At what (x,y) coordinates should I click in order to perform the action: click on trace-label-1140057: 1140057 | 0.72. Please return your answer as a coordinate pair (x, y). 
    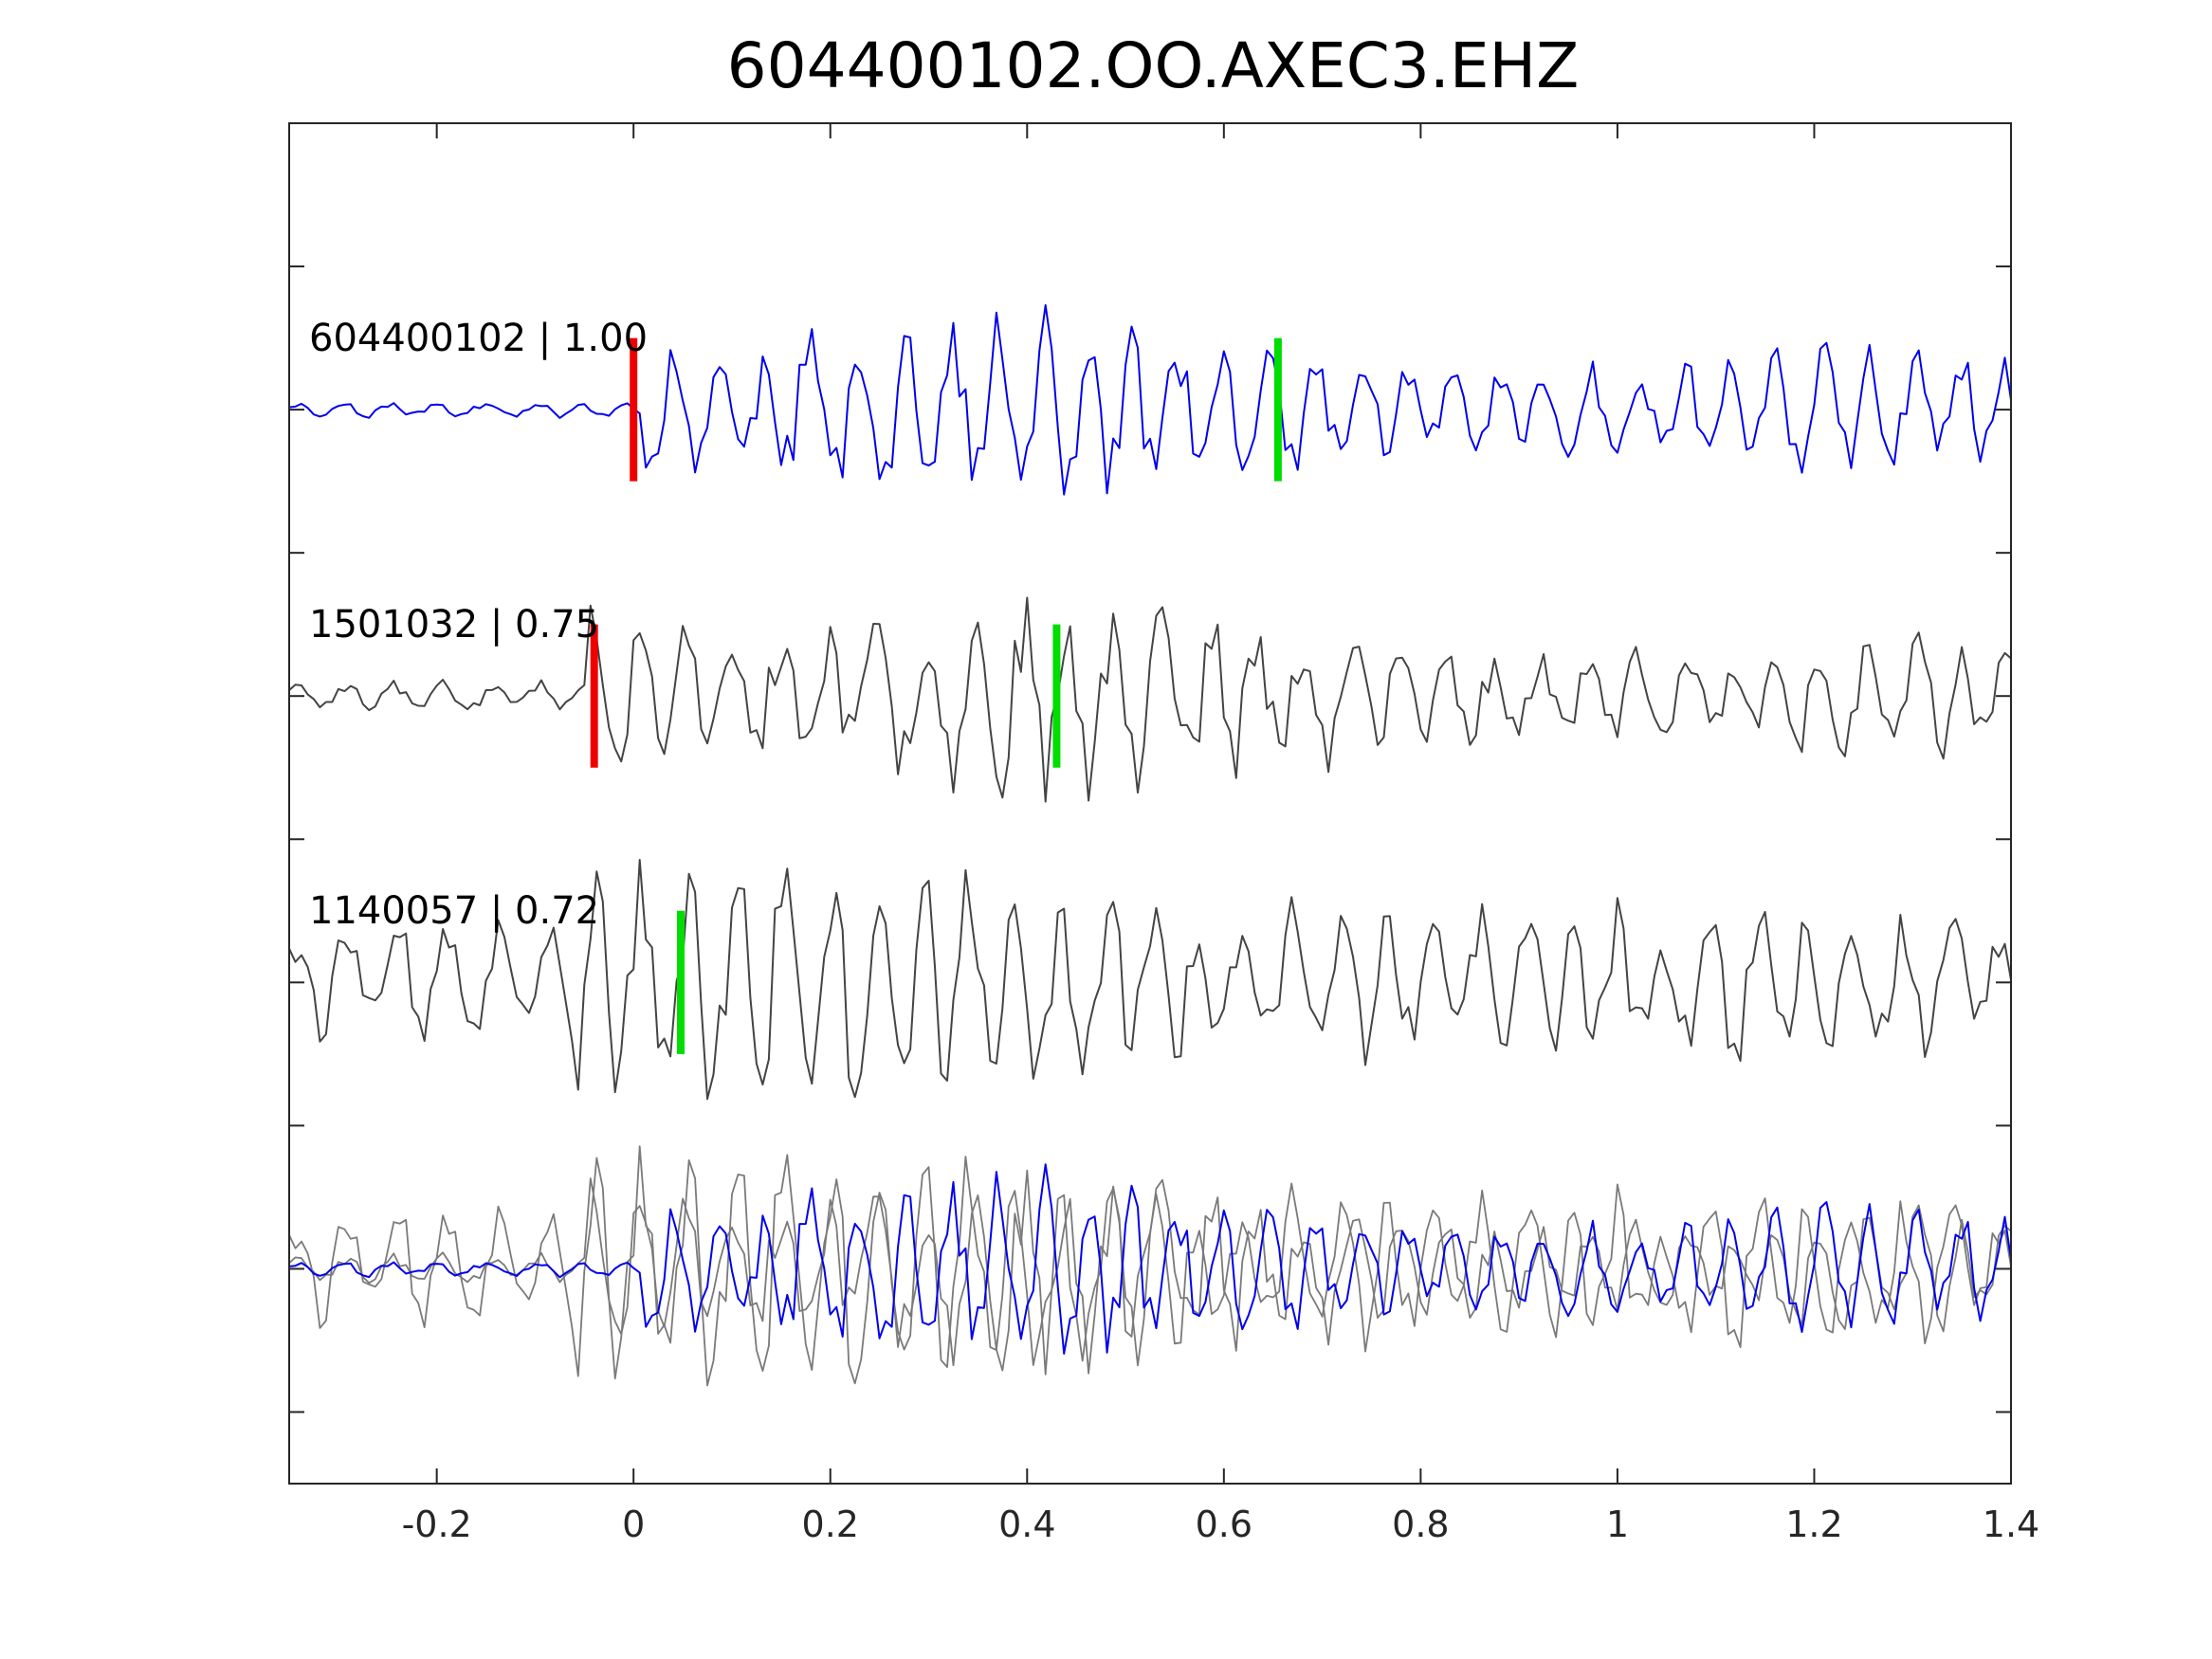
    Looking at the image, I should click on (454, 911).